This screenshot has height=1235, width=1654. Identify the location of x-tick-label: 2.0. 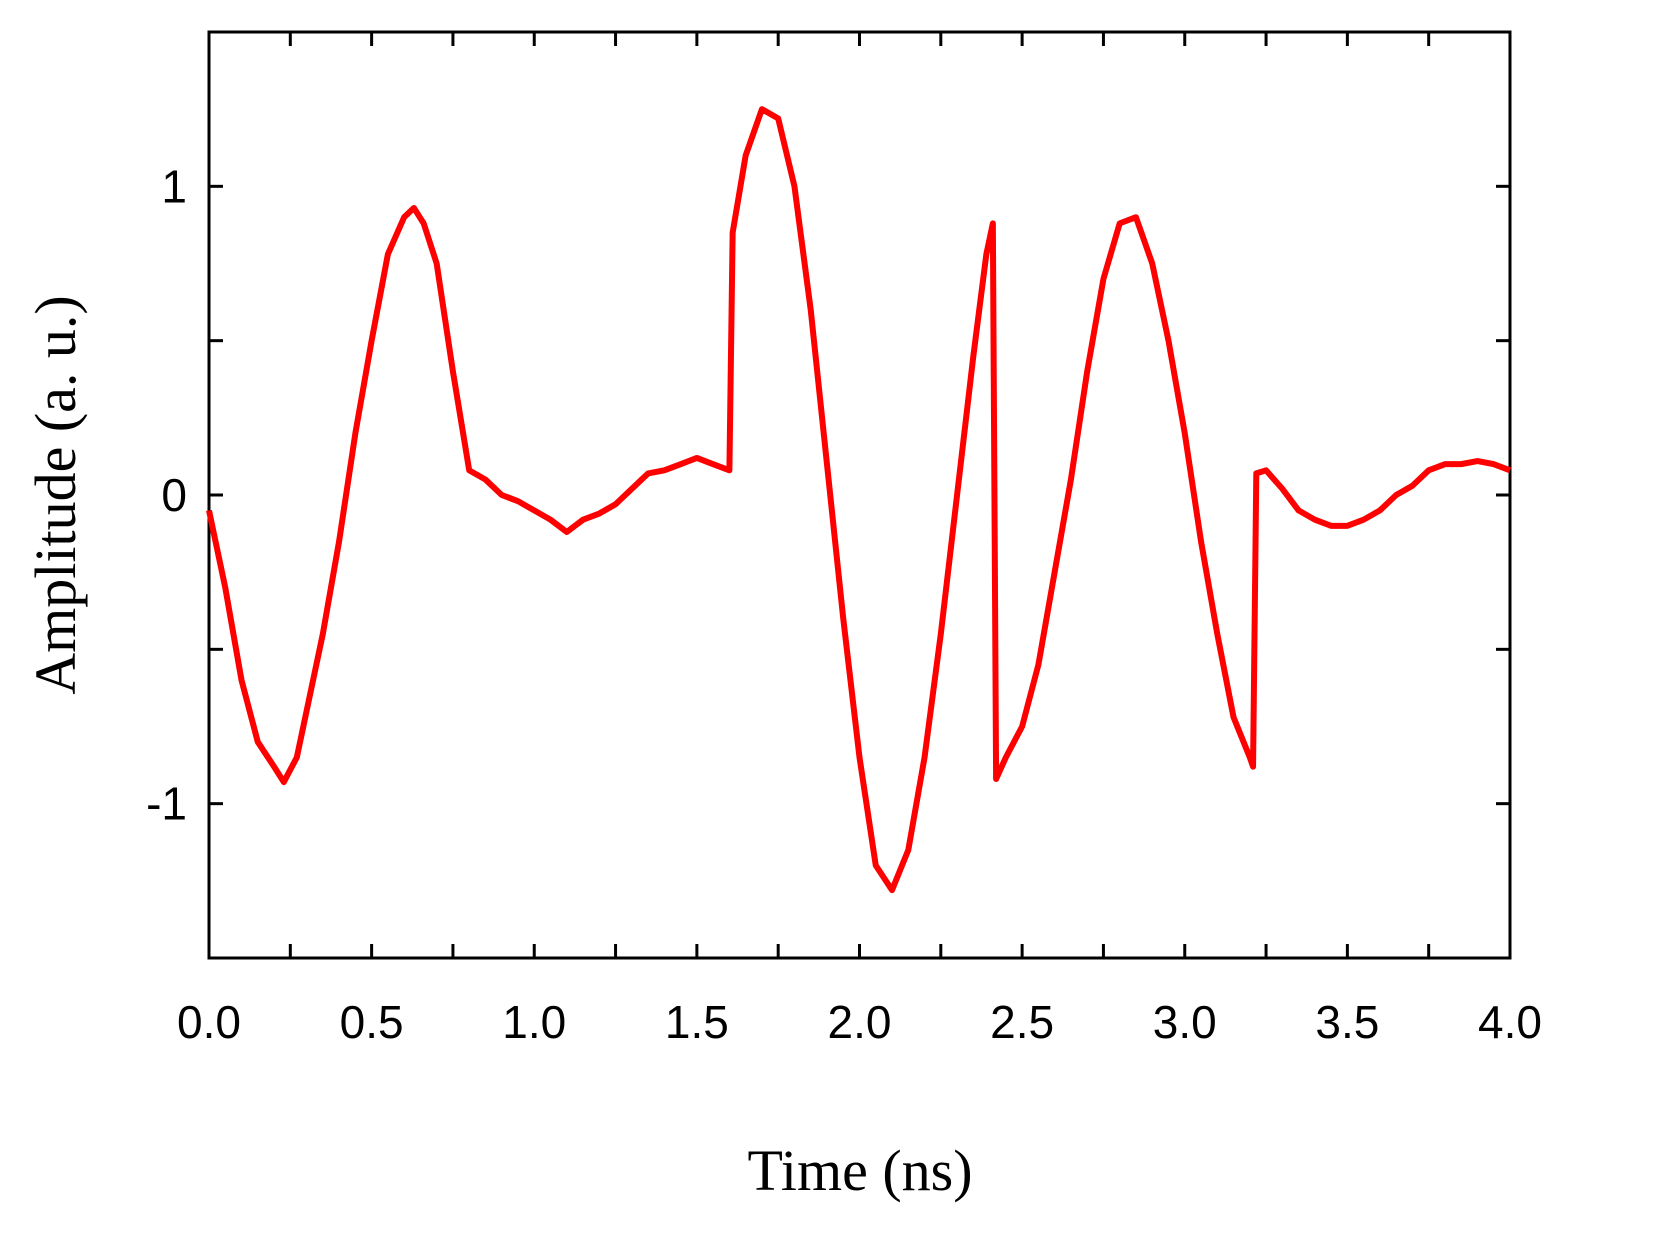
(860, 1022).